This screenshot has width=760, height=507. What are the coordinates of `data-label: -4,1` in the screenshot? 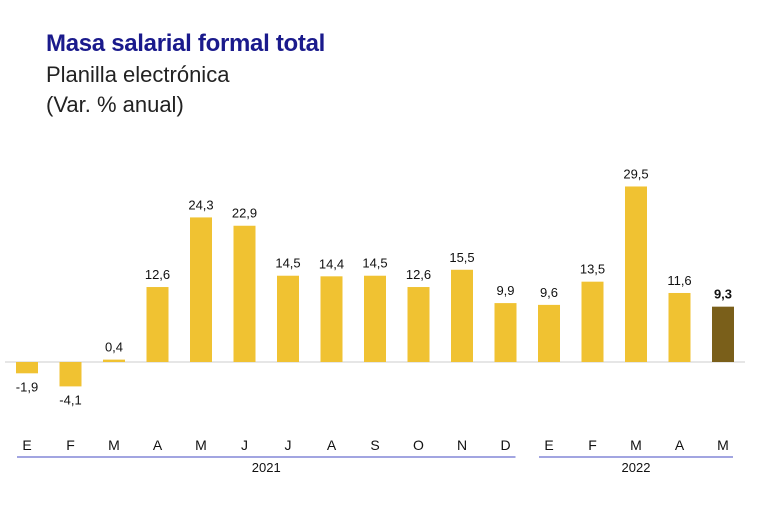 It's located at (70, 399).